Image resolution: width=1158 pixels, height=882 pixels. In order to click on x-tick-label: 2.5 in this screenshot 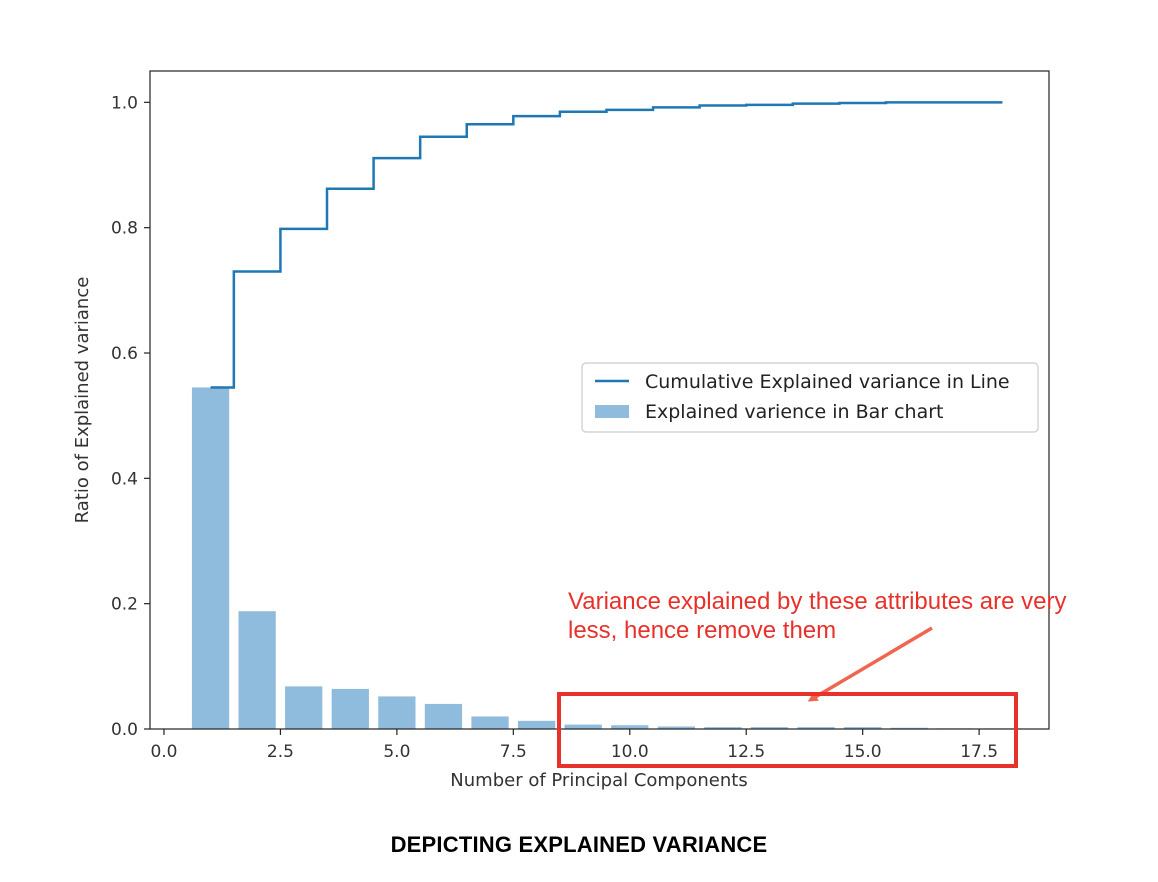, I will do `click(280, 752)`.